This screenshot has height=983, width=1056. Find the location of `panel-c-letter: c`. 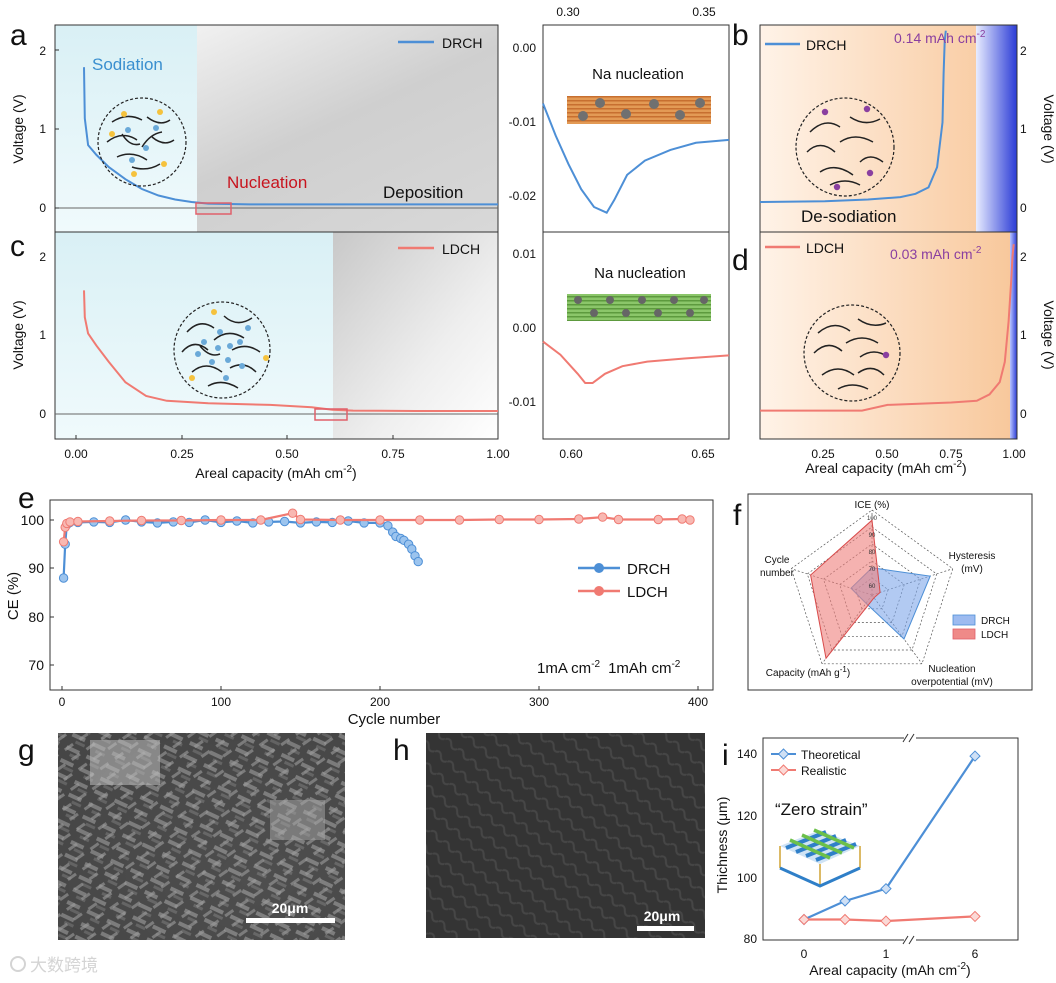

panel-c-letter: c is located at coordinates (17, 246).